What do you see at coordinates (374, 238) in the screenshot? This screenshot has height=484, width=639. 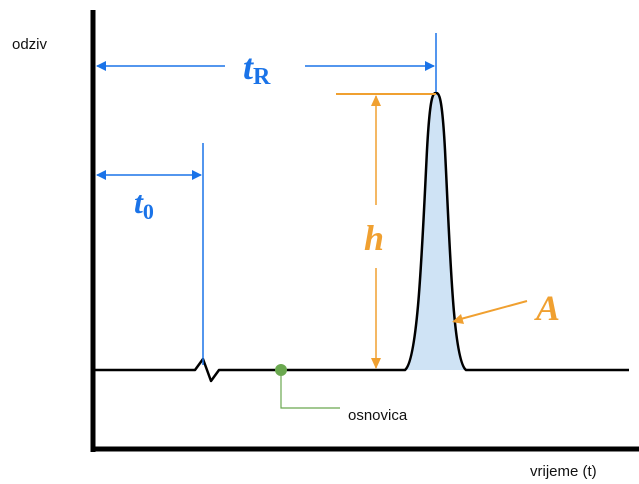 I see `peak-height-label: h` at bounding box center [374, 238].